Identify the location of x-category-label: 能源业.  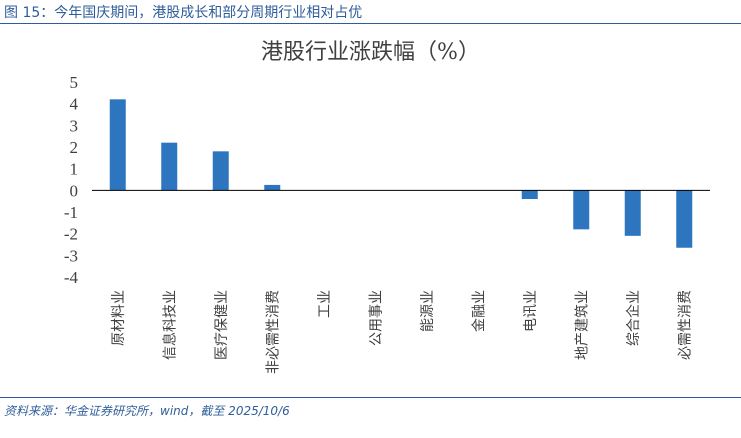
(428, 311).